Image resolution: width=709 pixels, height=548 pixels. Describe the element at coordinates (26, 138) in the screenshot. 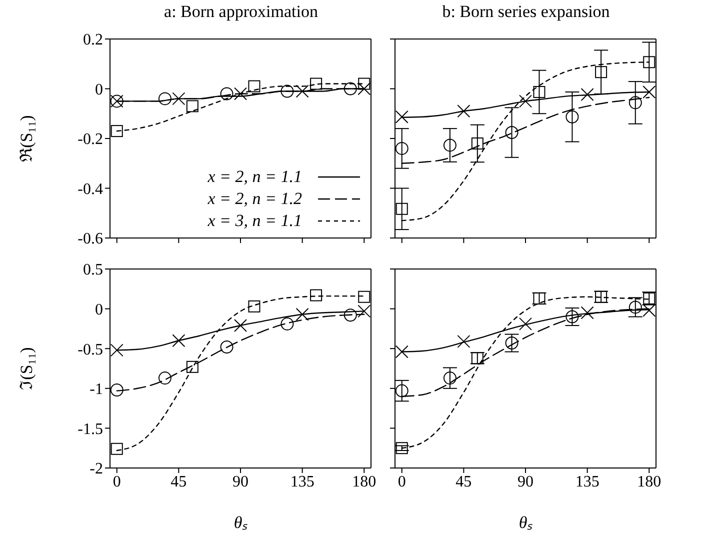

I see `y-axis-title: ℜ(S₁₁)` at that location.